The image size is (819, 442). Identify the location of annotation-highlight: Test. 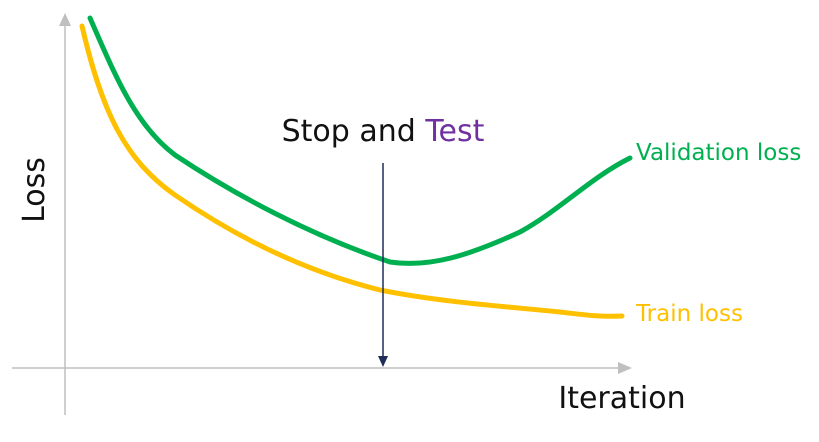
(454, 131).